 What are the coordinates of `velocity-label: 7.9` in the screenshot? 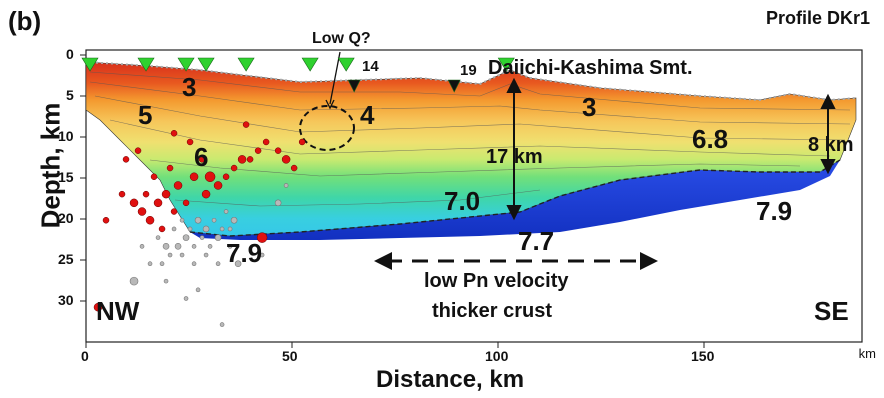 It's located at (244, 253).